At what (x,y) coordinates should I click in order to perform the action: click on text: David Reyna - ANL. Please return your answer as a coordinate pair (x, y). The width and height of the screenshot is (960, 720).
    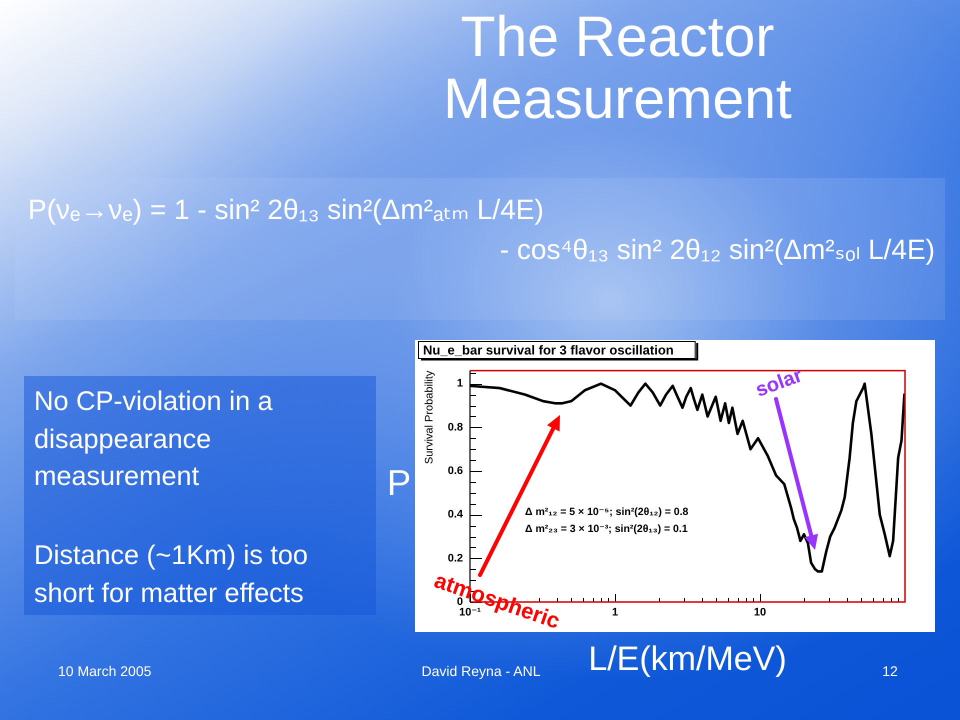
    Looking at the image, I should click on (481, 671).